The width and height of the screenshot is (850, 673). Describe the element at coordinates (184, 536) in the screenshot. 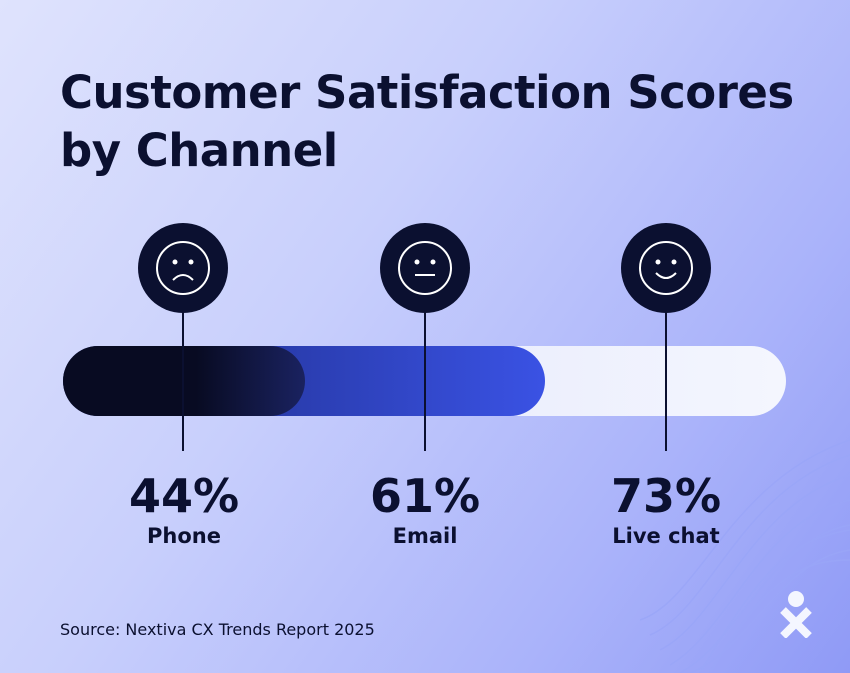

I see `category-label-phone: Phone` at that location.